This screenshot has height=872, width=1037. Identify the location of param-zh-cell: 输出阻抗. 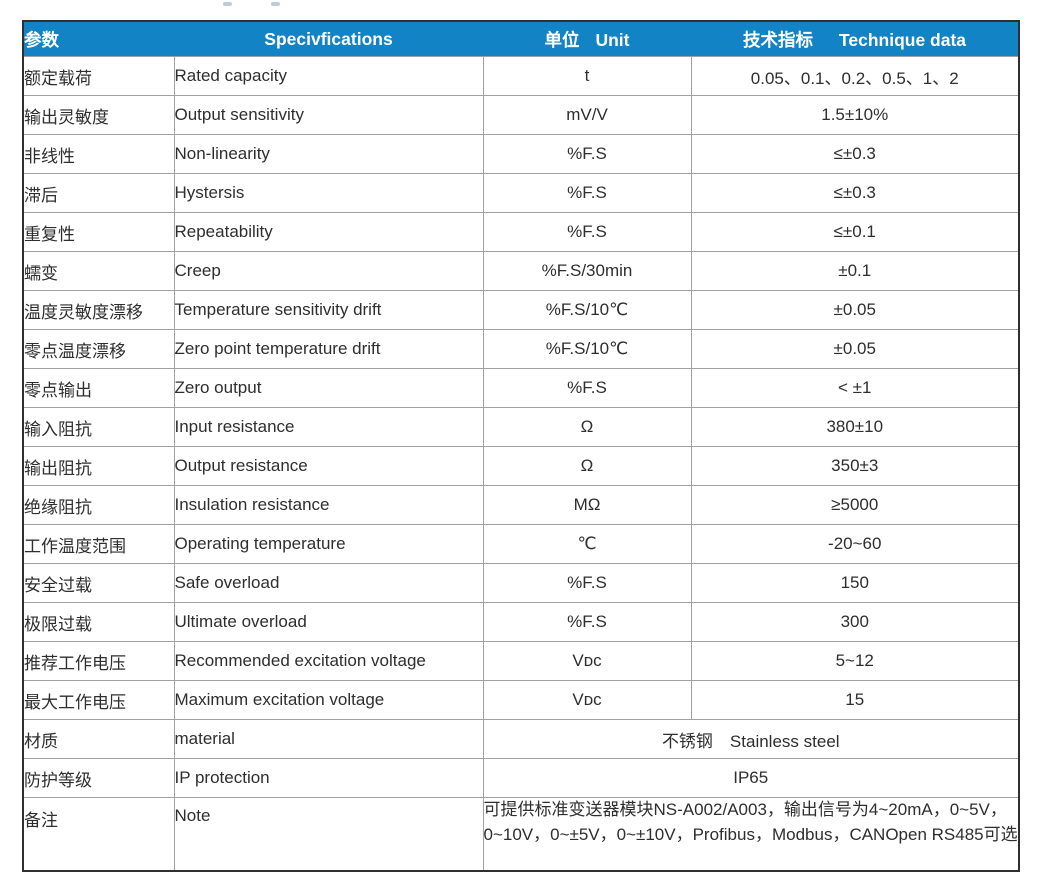
(98, 466).